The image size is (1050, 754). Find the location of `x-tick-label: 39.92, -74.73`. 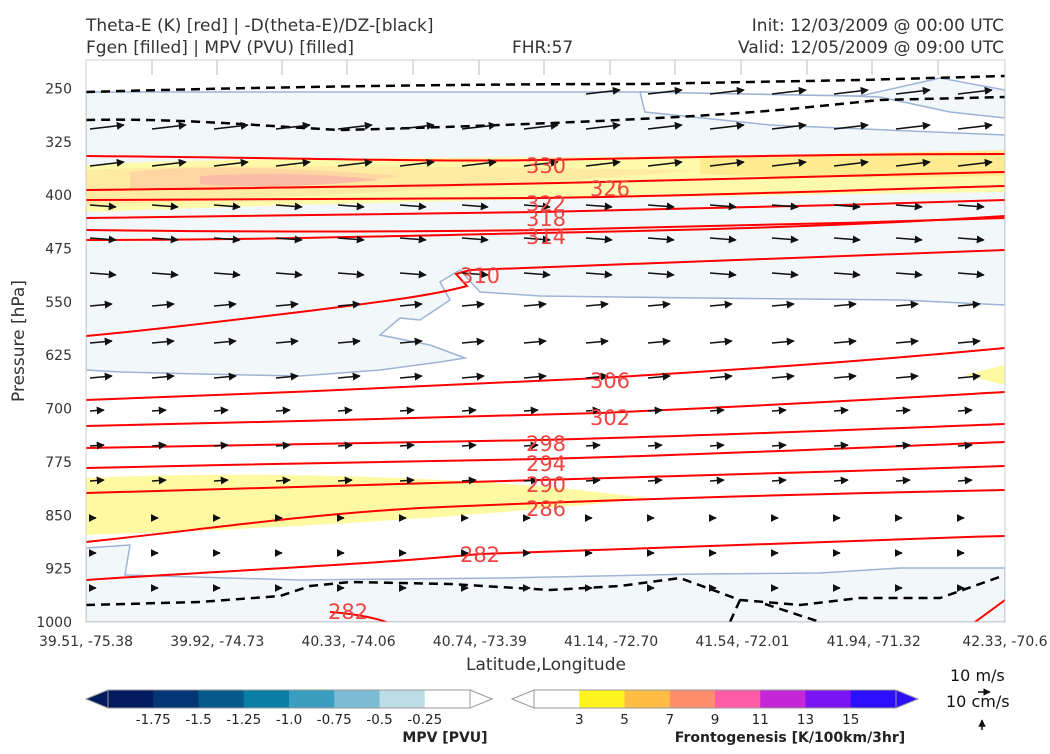

x-tick-label: 39.92, -74.73 is located at coordinates (217, 642).